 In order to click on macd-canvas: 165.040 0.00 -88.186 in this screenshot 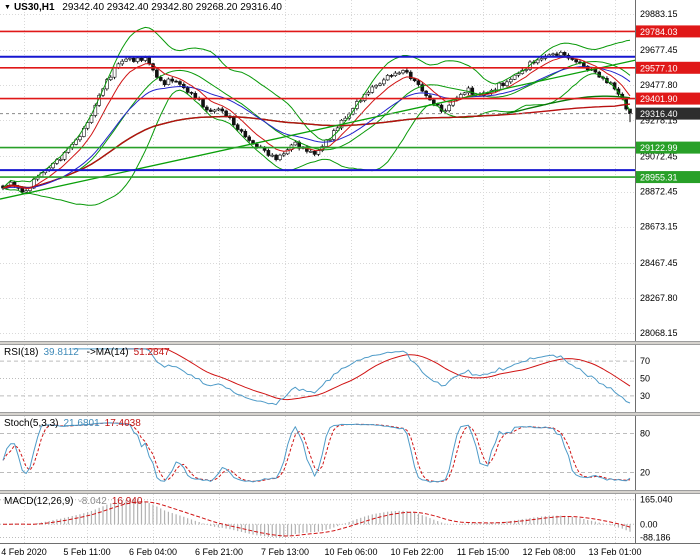, I will do `click(350, 518)`.